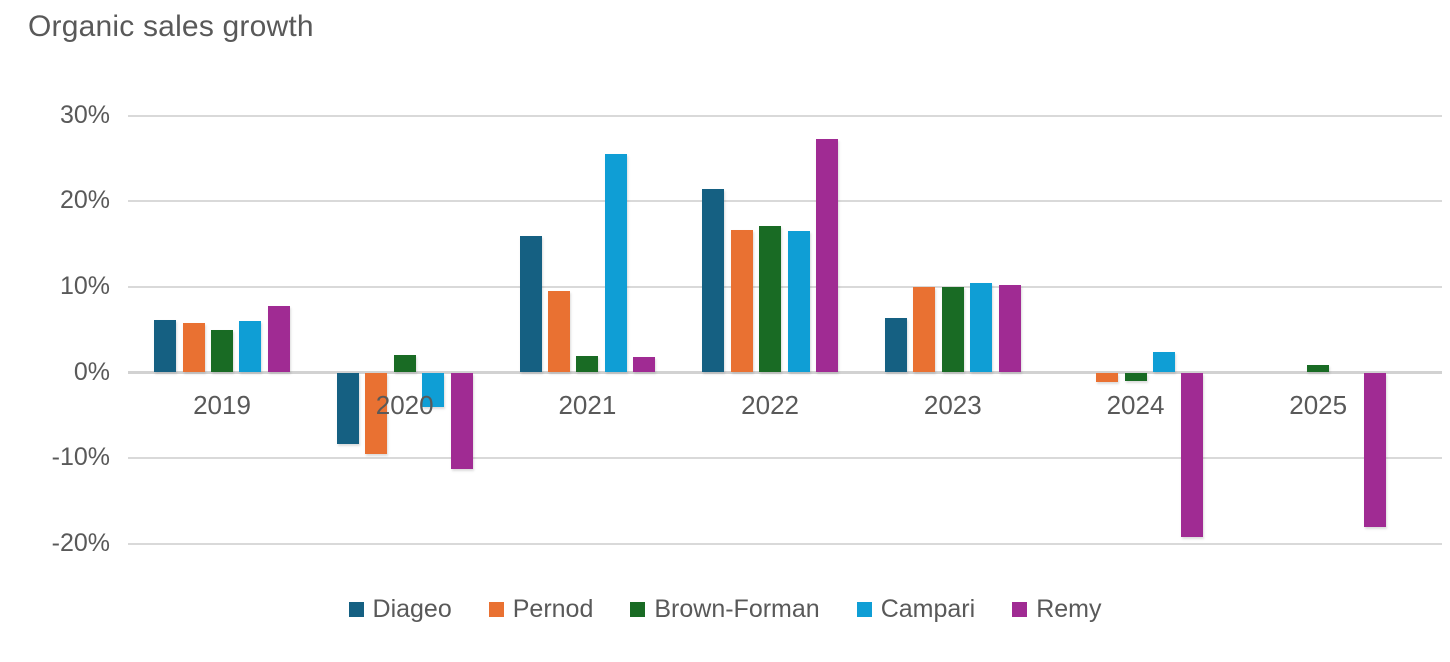 The image size is (1450, 662). What do you see at coordinates (530, 304) in the screenshot?
I see `bar-diageo-2021` at bounding box center [530, 304].